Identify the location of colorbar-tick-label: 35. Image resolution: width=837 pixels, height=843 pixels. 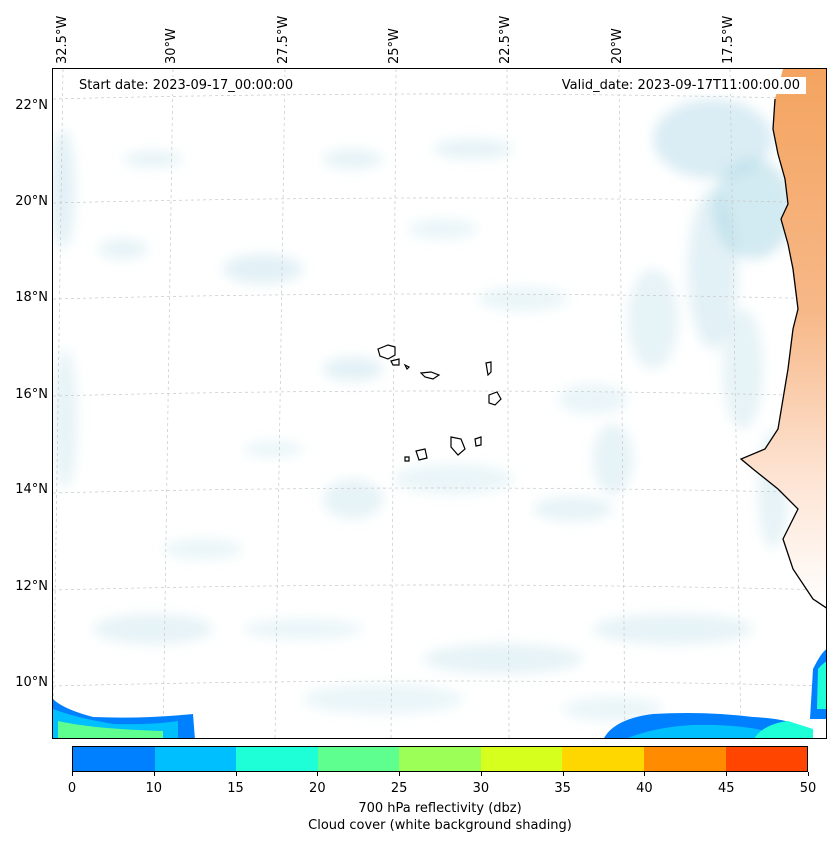
(562, 788).